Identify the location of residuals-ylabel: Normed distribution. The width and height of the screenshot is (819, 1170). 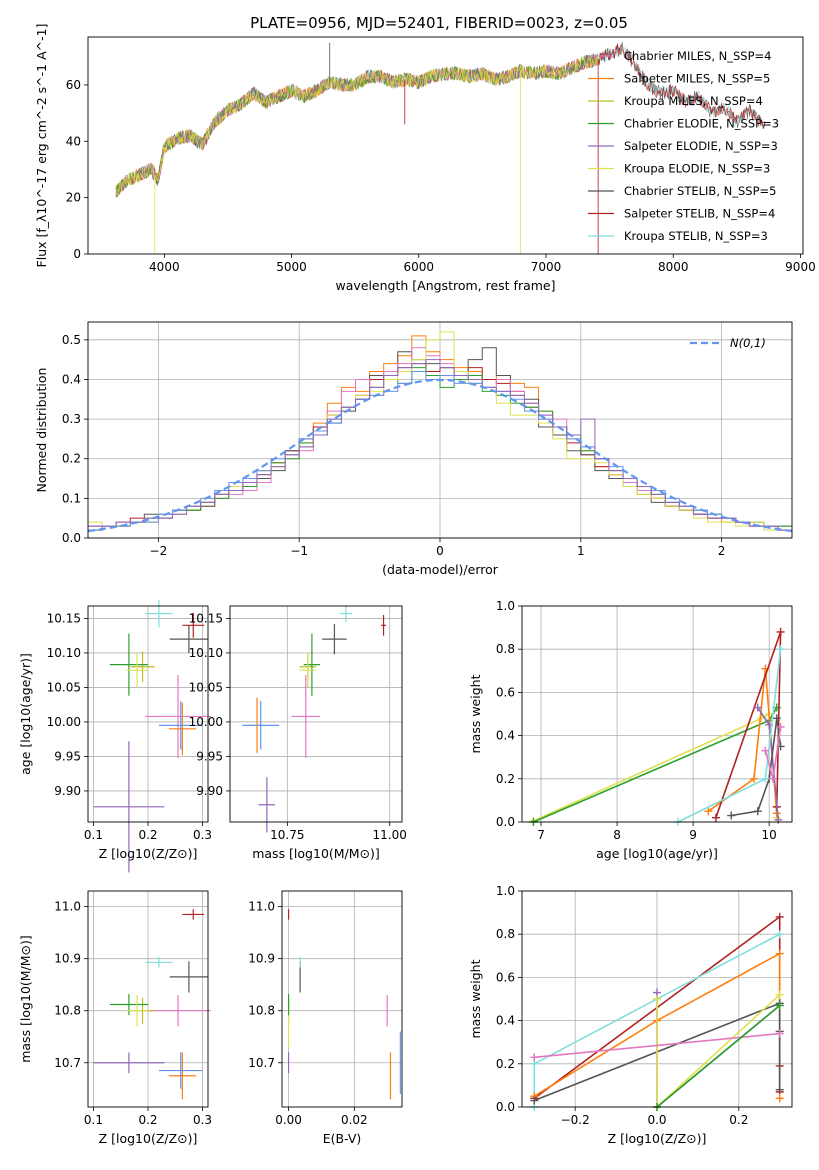
(41, 430).